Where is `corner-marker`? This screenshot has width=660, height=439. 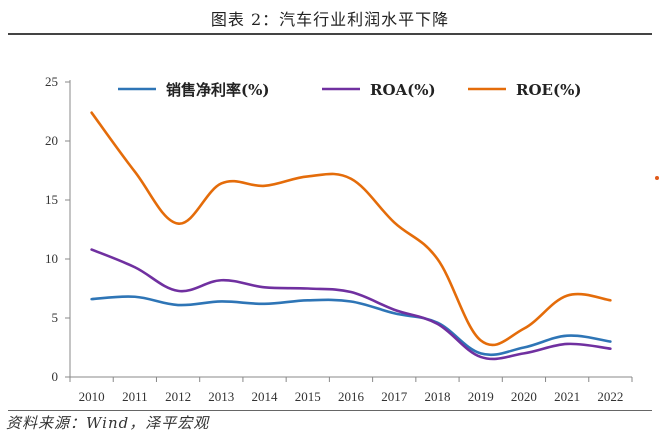
corner-marker is located at coordinates (657, 178).